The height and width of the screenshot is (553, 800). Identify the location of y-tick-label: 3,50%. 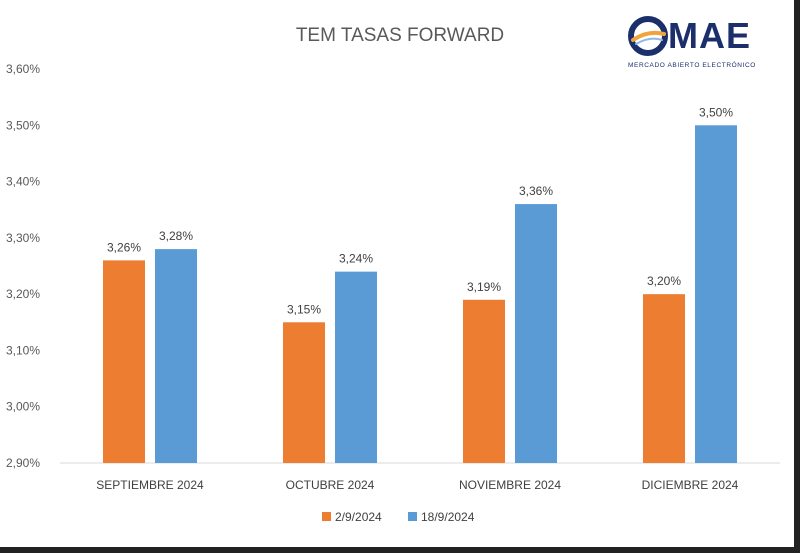
(23, 125).